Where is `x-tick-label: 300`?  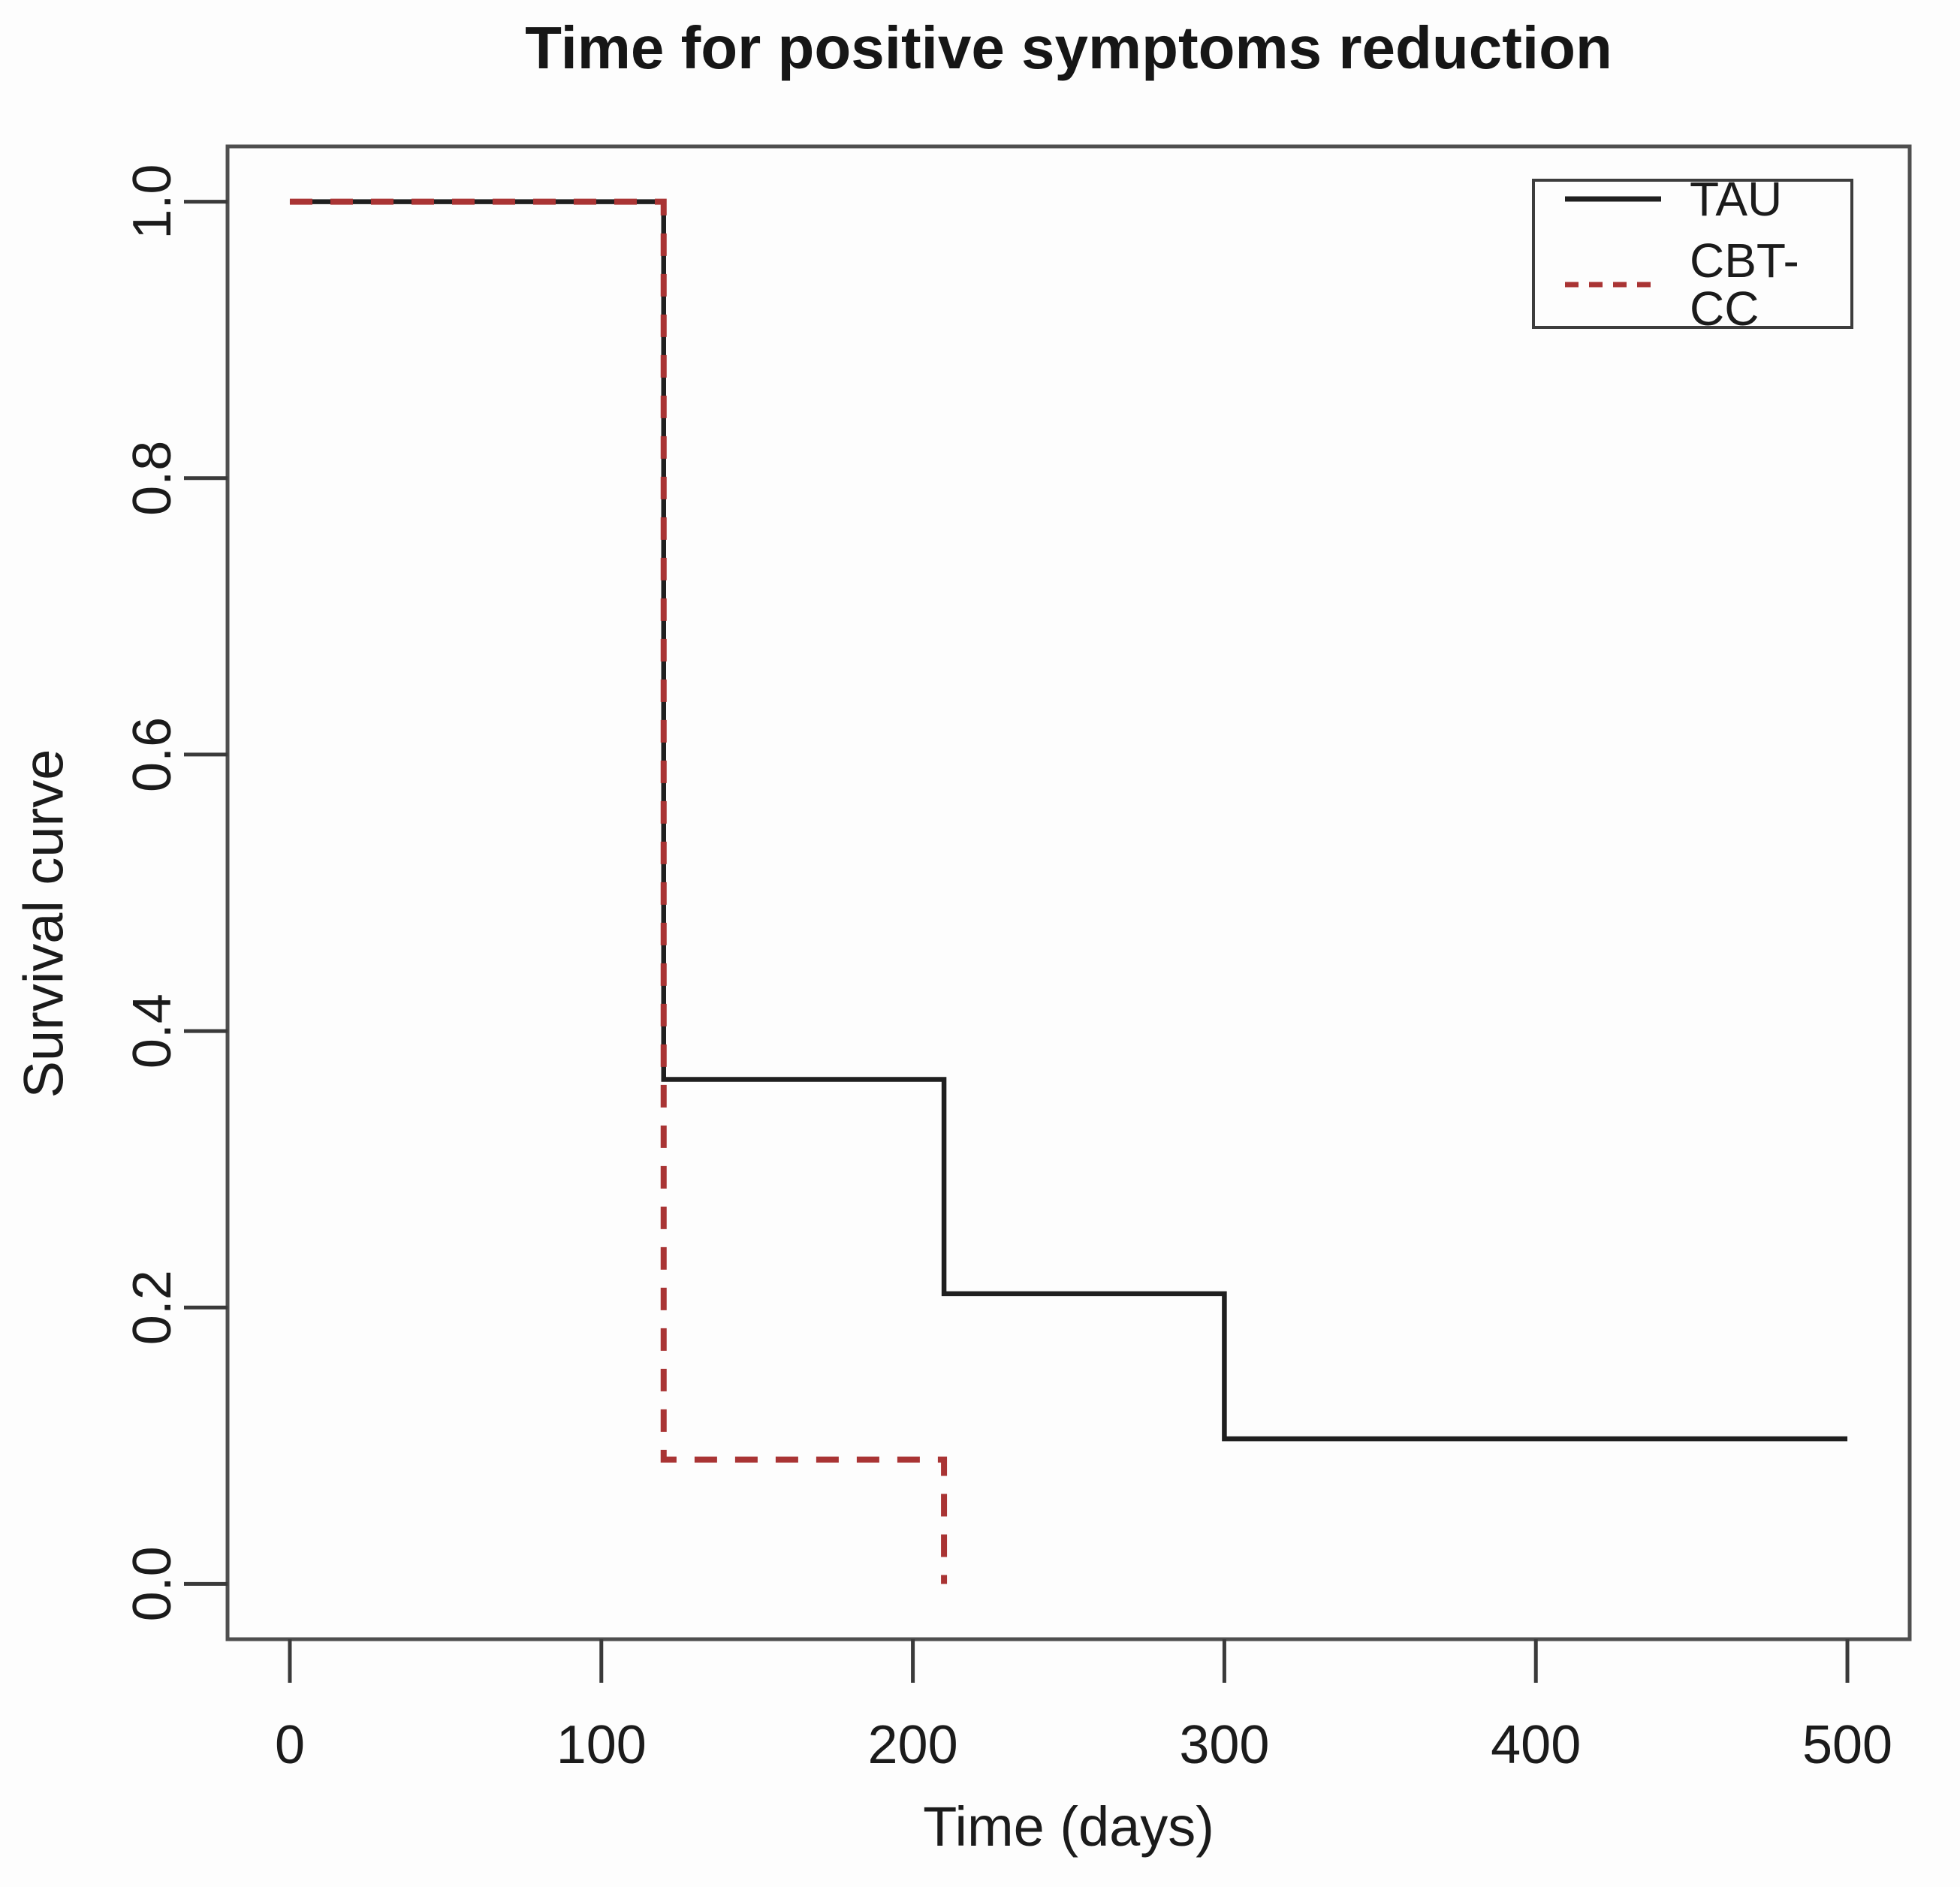 x-tick-label: 300 is located at coordinates (1224, 1745).